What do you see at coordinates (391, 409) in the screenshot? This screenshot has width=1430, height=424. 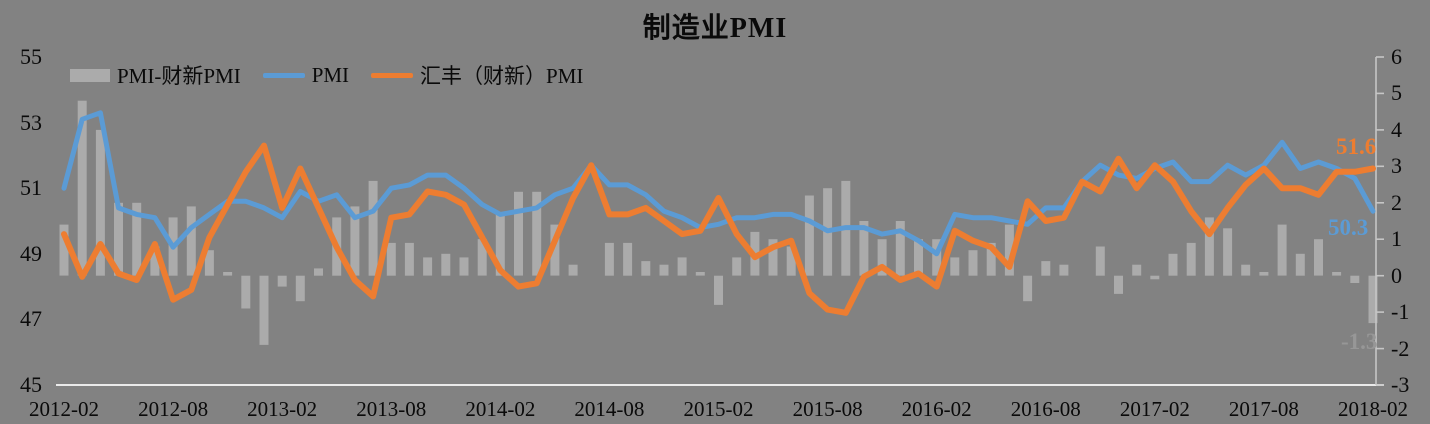 I see `x-axis-tick-label: 2013-08` at bounding box center [391, 409].